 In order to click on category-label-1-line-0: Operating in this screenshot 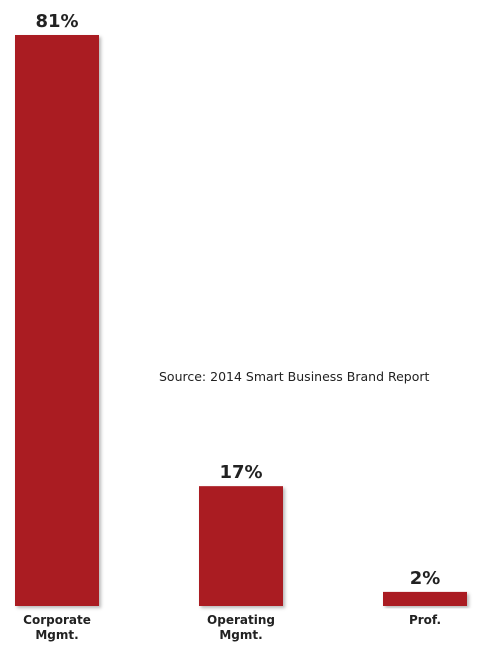, I will do `click(241, 620)`.